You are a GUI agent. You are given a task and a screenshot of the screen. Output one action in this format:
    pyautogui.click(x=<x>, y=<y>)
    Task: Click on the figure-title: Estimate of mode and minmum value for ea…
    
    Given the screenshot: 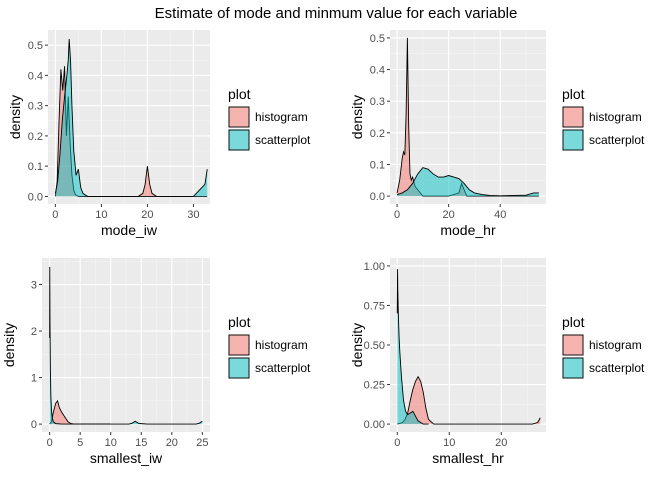 What is the action you would take?
    pyautogui.click(x=336, y=13)
    